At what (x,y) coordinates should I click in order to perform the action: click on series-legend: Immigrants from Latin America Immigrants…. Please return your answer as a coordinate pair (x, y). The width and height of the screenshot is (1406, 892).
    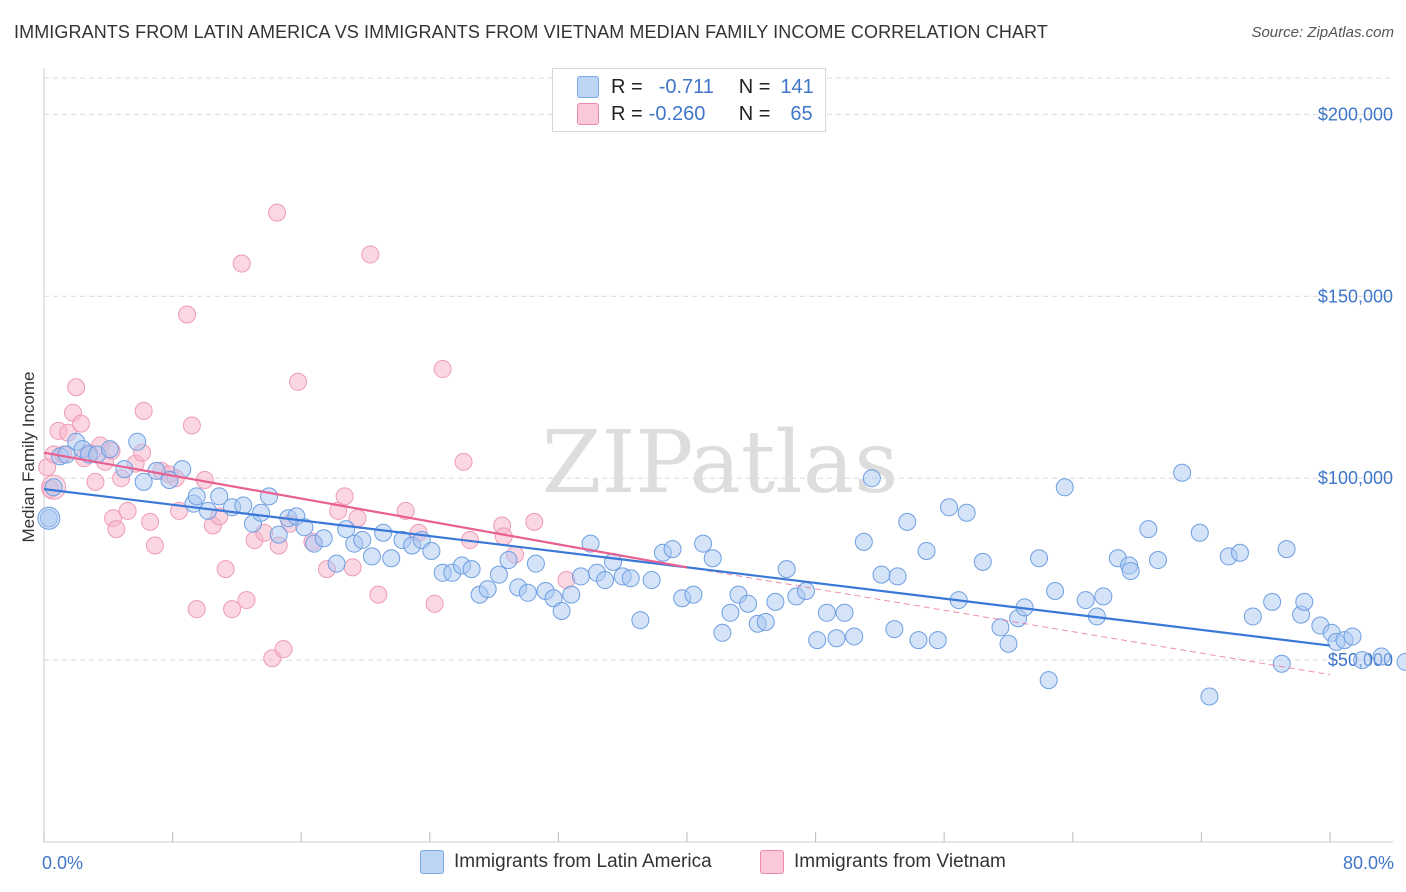
    Looking at the image, I should click on (703, 864).